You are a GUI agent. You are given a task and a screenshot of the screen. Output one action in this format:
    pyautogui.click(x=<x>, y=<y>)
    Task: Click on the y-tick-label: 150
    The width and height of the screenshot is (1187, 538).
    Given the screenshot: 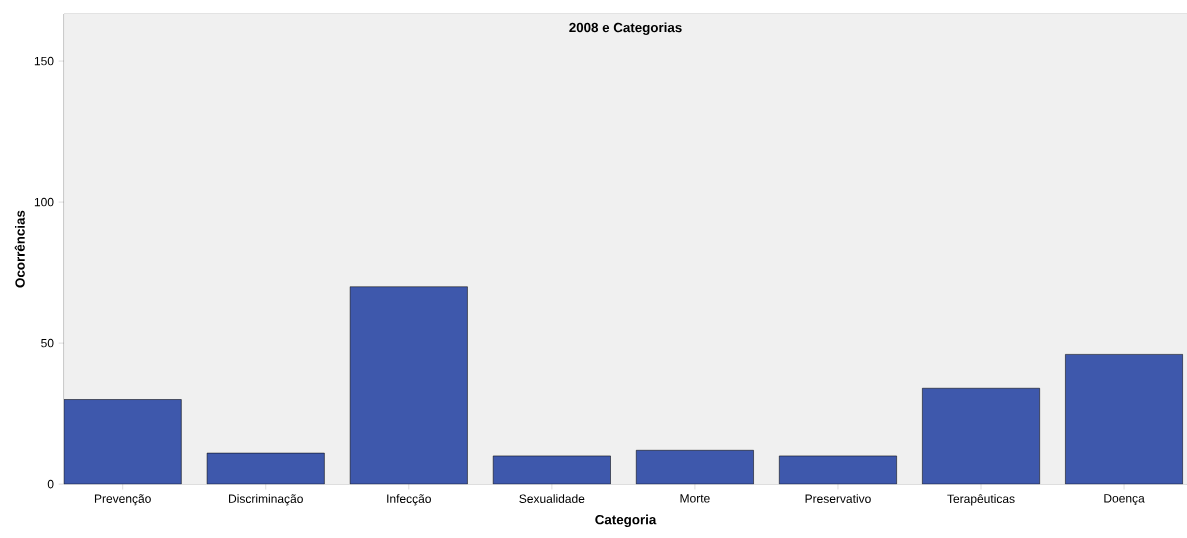 What is the action you would take?
    pyautogui.click(x=44, y=61)
    